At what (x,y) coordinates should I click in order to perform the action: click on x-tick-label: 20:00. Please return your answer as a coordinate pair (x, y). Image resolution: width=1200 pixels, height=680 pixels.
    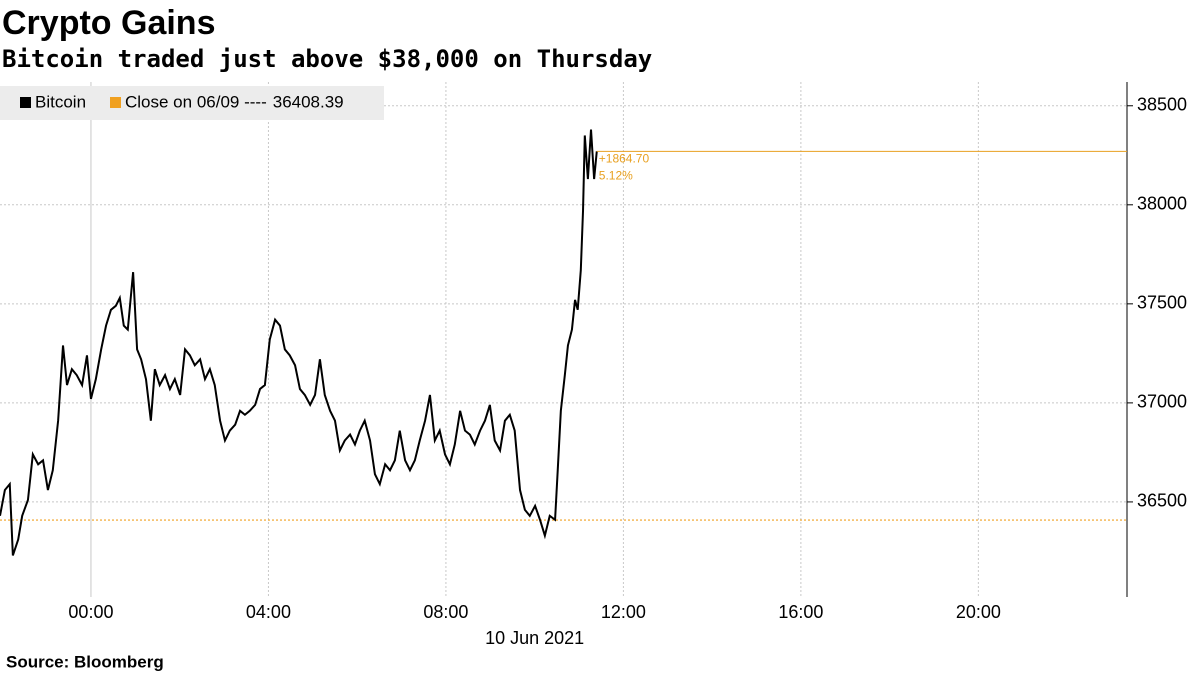
    Looking at the image, I should click on (978, 612).